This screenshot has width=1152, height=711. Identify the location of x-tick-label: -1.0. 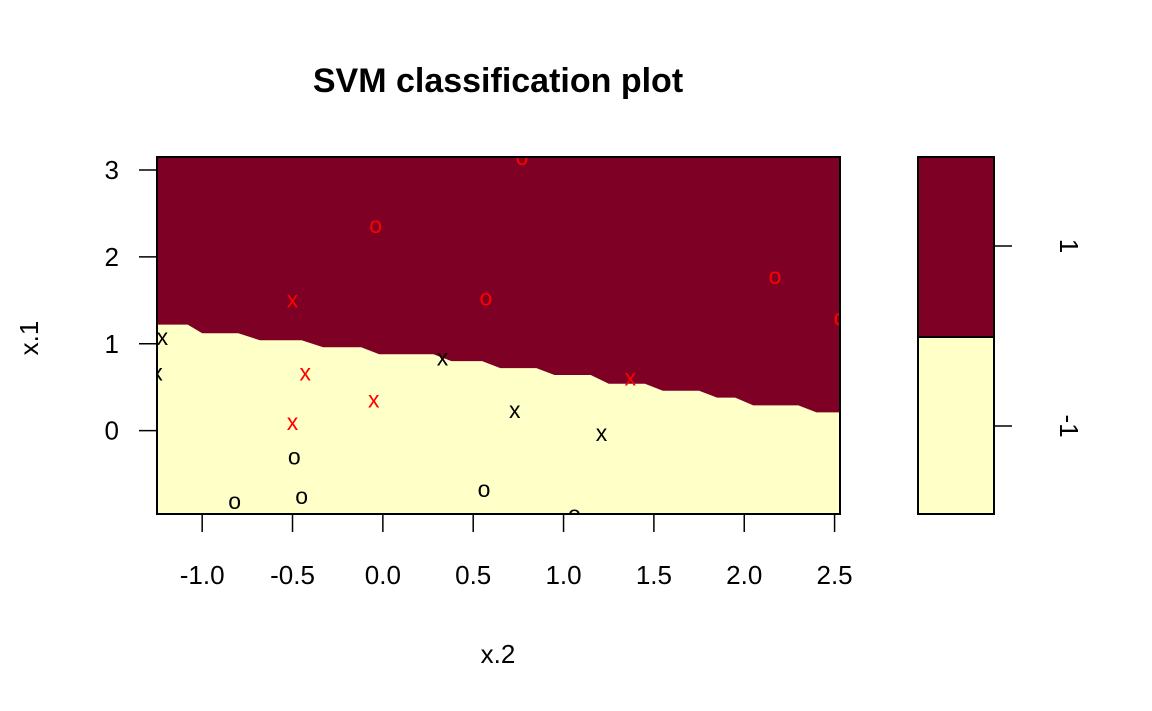
(202, 575).